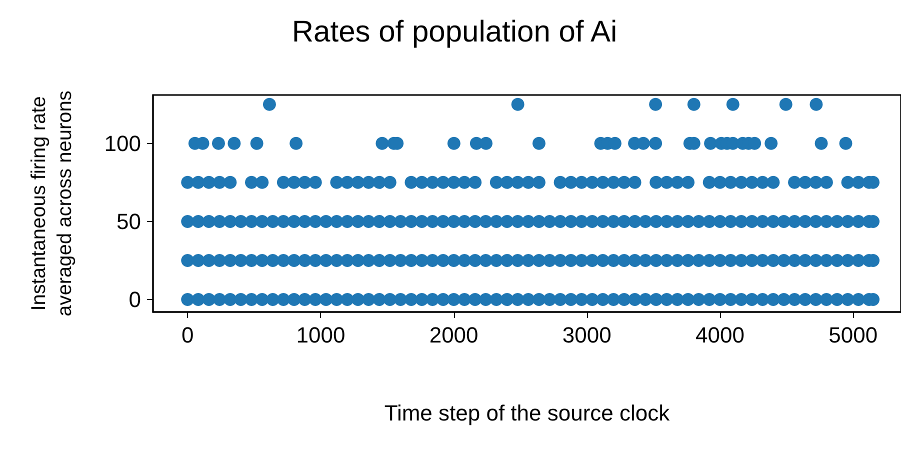 Image resolution: width=909 pixels, height=450 pixels. Describe the element at coordinates (134, 299) in the screenshot. I see `y-tick-label: 0` at that location.